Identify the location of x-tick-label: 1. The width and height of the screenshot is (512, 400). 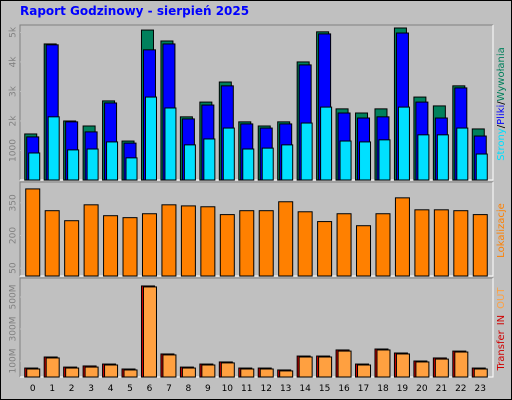
(52, 389).